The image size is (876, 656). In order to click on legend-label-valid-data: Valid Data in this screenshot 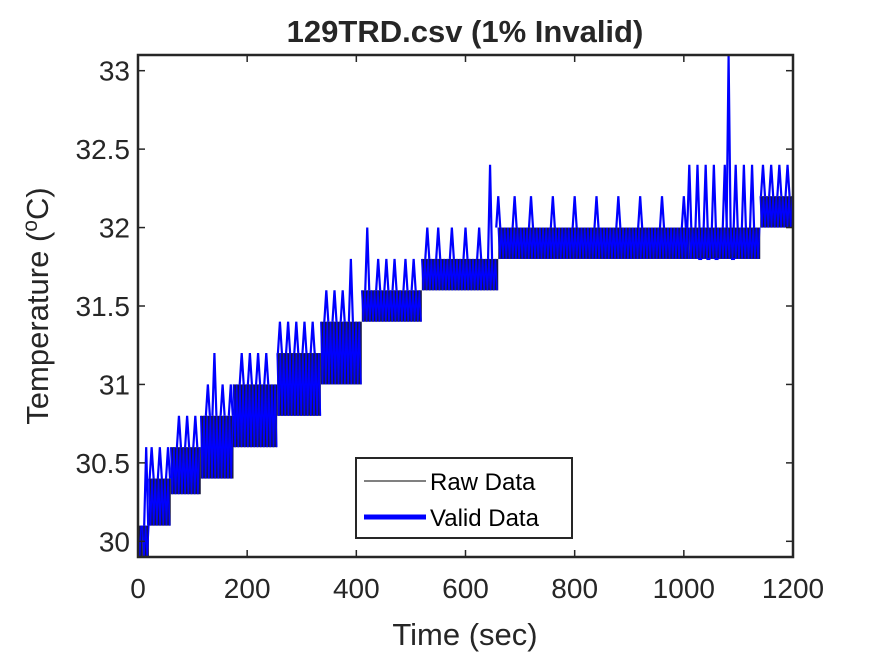, I will do `click(485, 518)`.